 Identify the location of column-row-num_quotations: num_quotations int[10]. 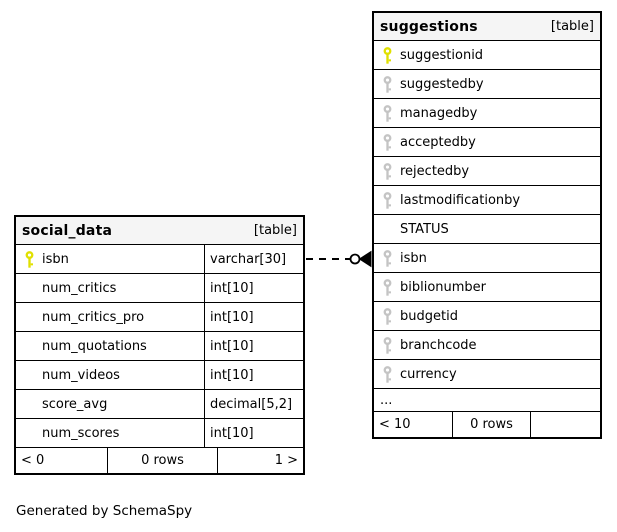
(159, 346).